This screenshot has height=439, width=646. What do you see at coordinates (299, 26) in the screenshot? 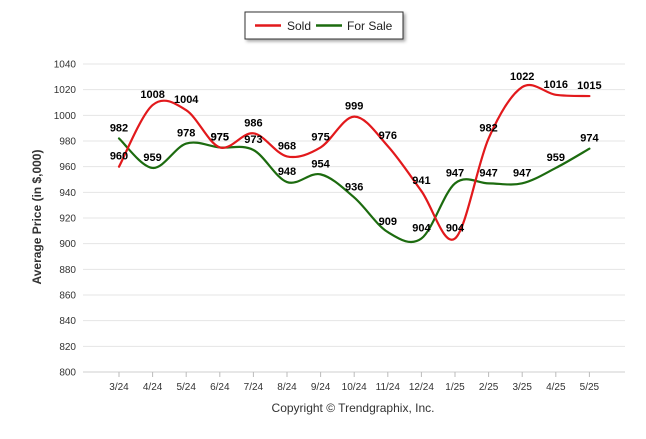
I see `legend-label-sold: Sold` at bounding box center [299, 26].